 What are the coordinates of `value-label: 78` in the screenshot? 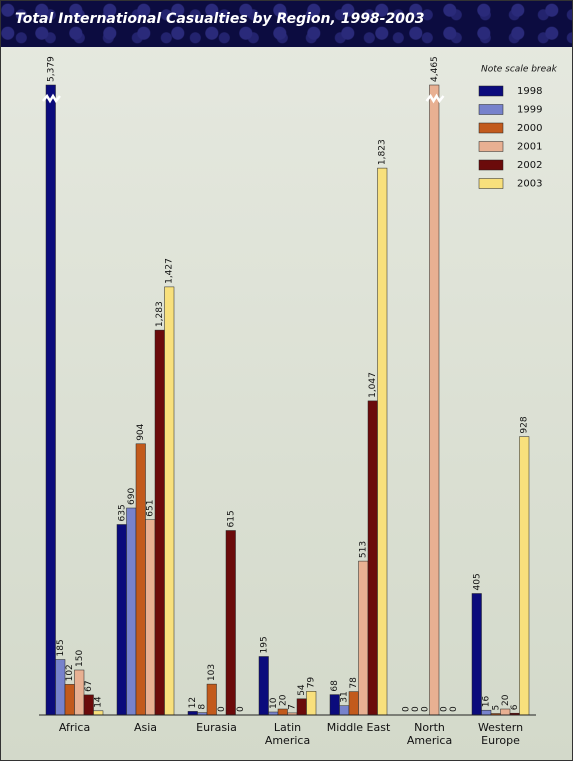 It's located at (354, 683).